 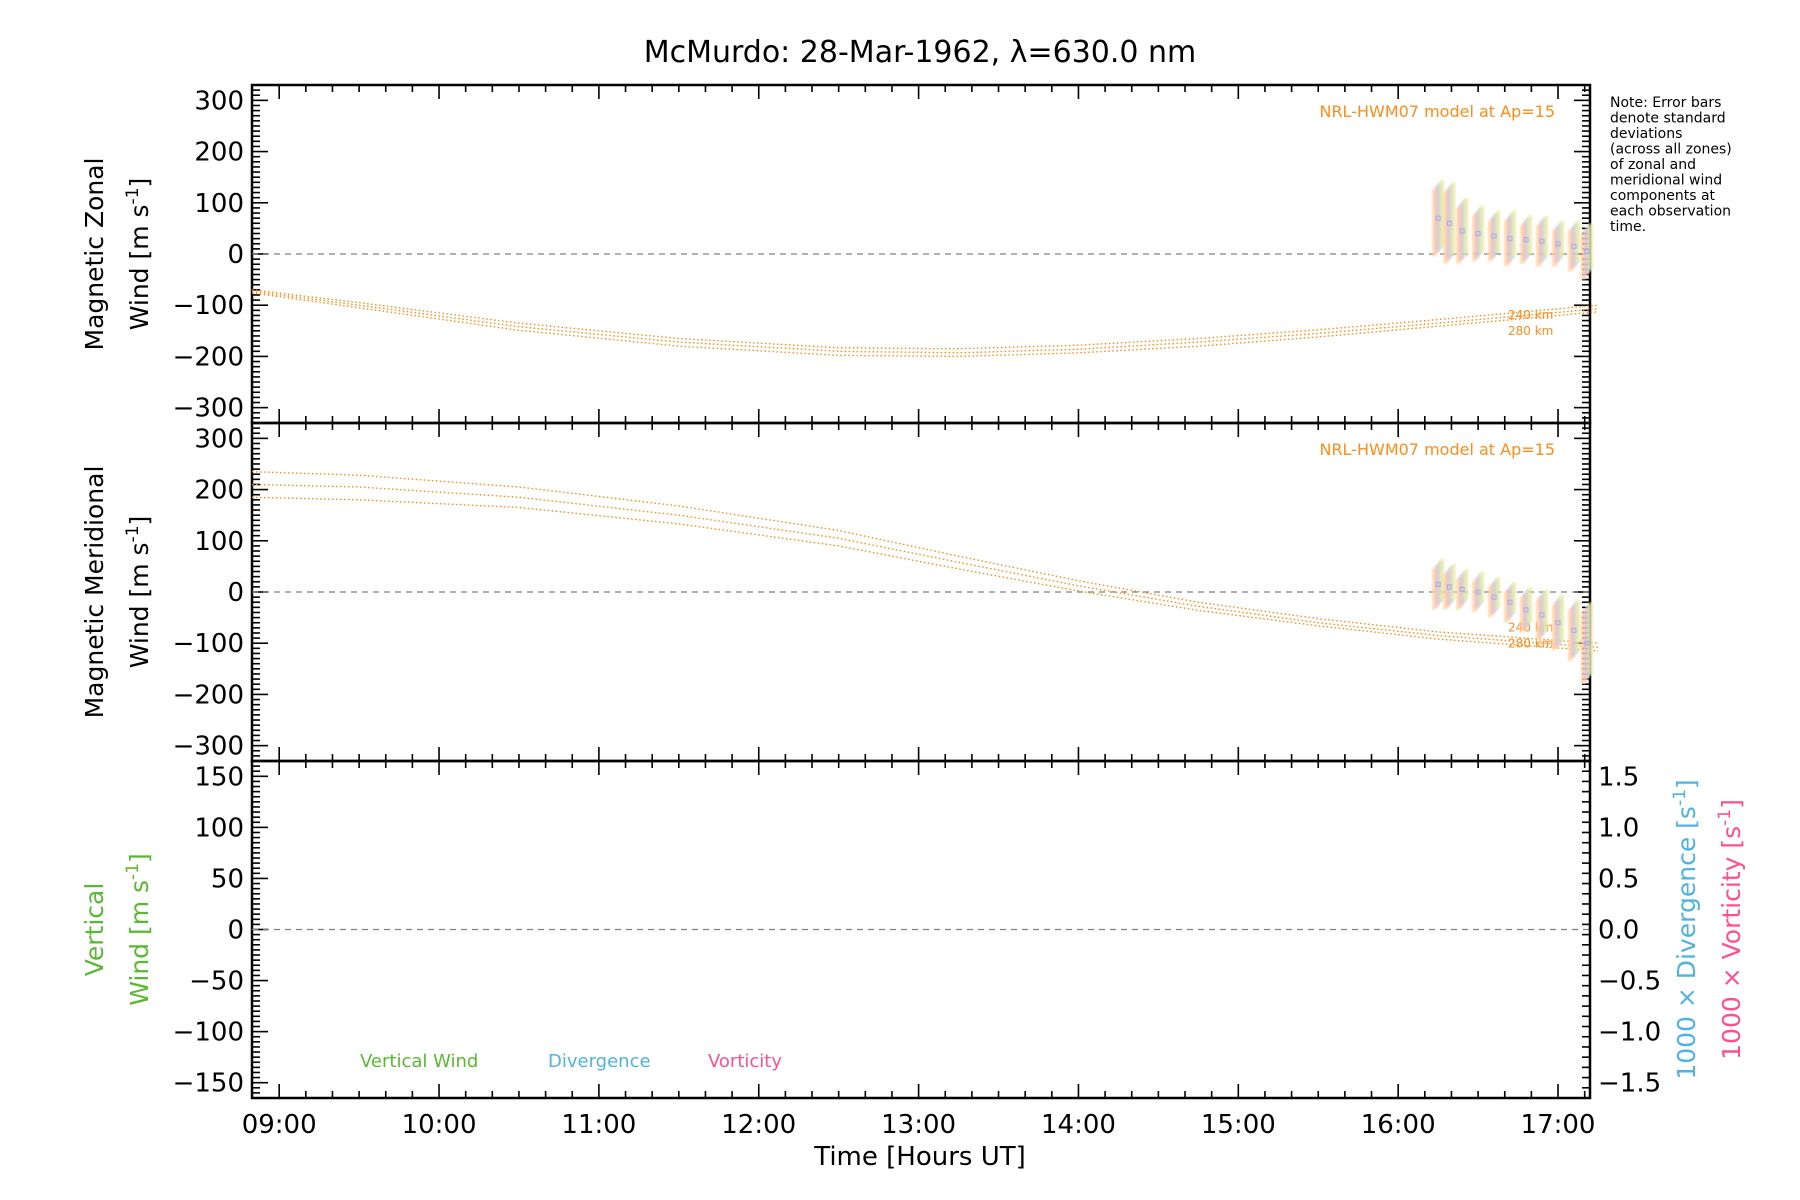 What do you see at coordinates (1530, 315) in the screenshot?
I see `altitude-label: 240 km` at bounding box center [1530, 315].